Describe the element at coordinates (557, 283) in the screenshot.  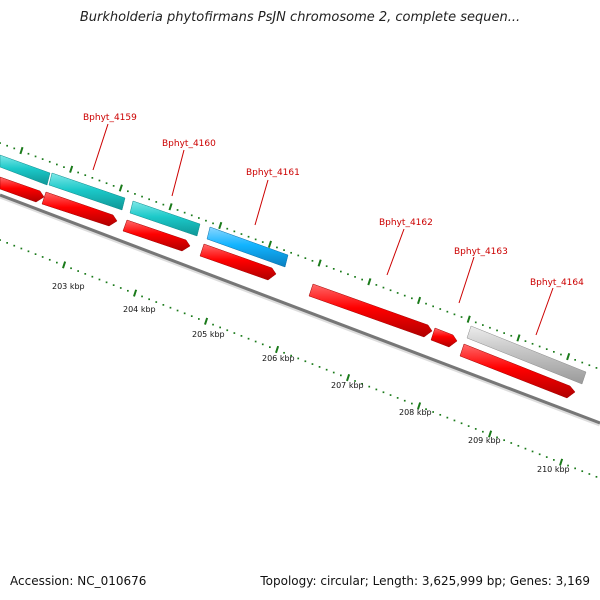
I see `gene-label-4164: Bphyt_4164` at that location.